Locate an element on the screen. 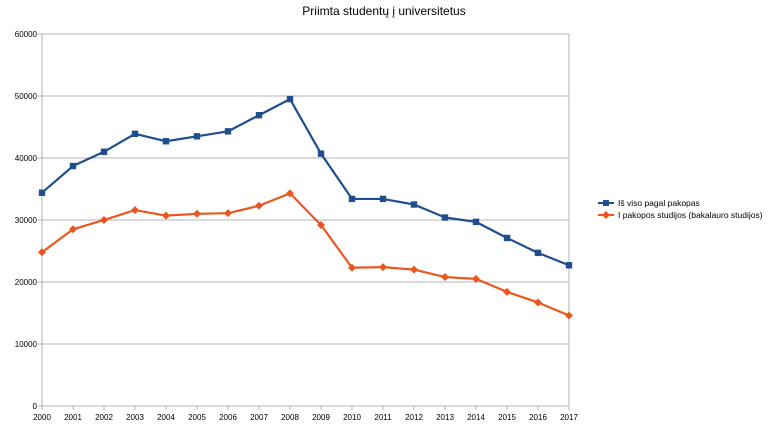  x-tick-label: 2012 is located at coordinates (414, 417).